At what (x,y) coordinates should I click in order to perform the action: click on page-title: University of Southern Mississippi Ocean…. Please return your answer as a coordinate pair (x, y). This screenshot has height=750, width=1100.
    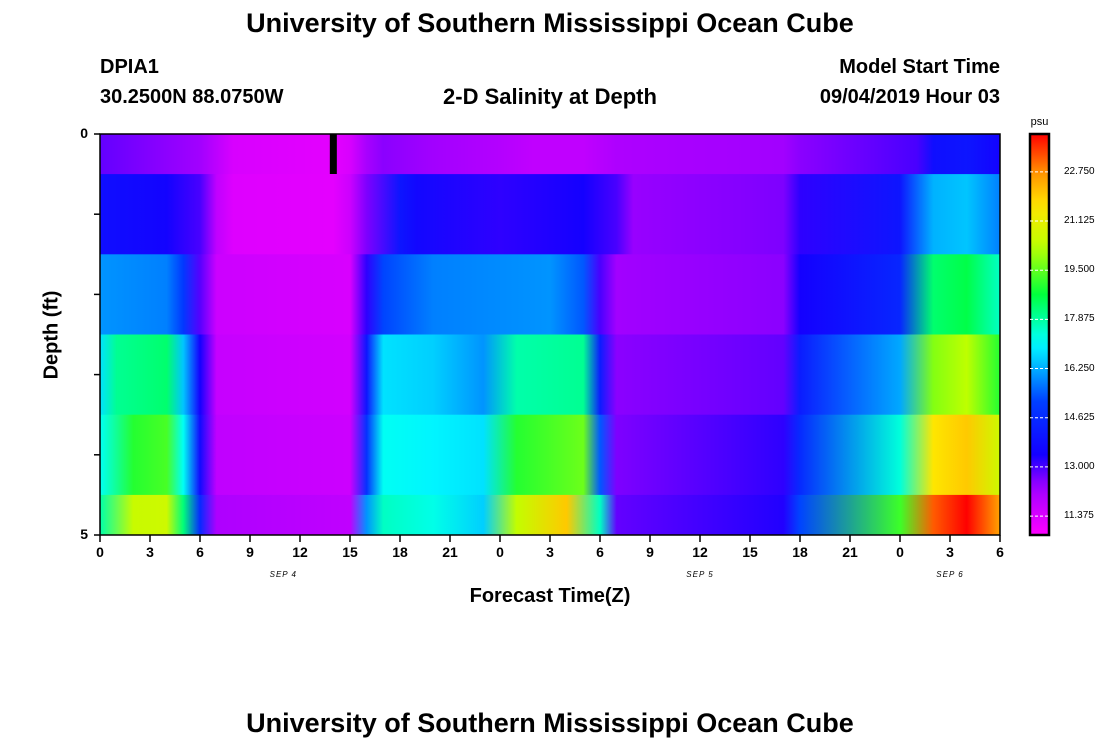
    Looking at the image, I should click on (550, 23).